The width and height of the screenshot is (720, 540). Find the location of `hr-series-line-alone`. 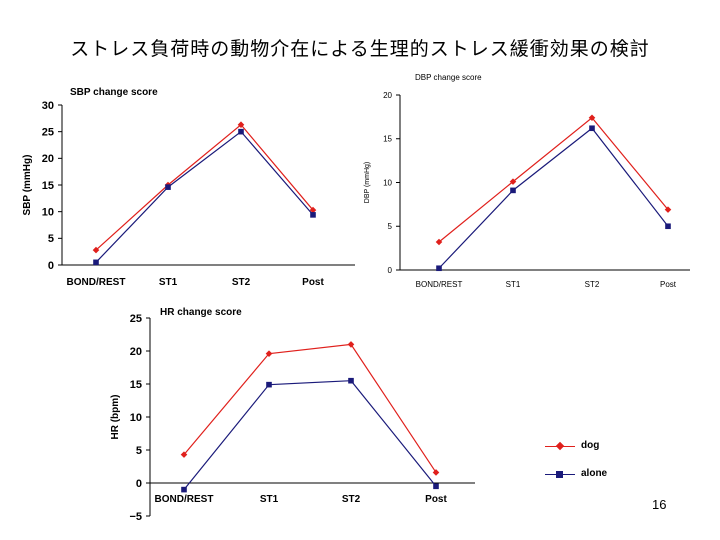

hr-series-line-alone is located at coordinates (310, 435).